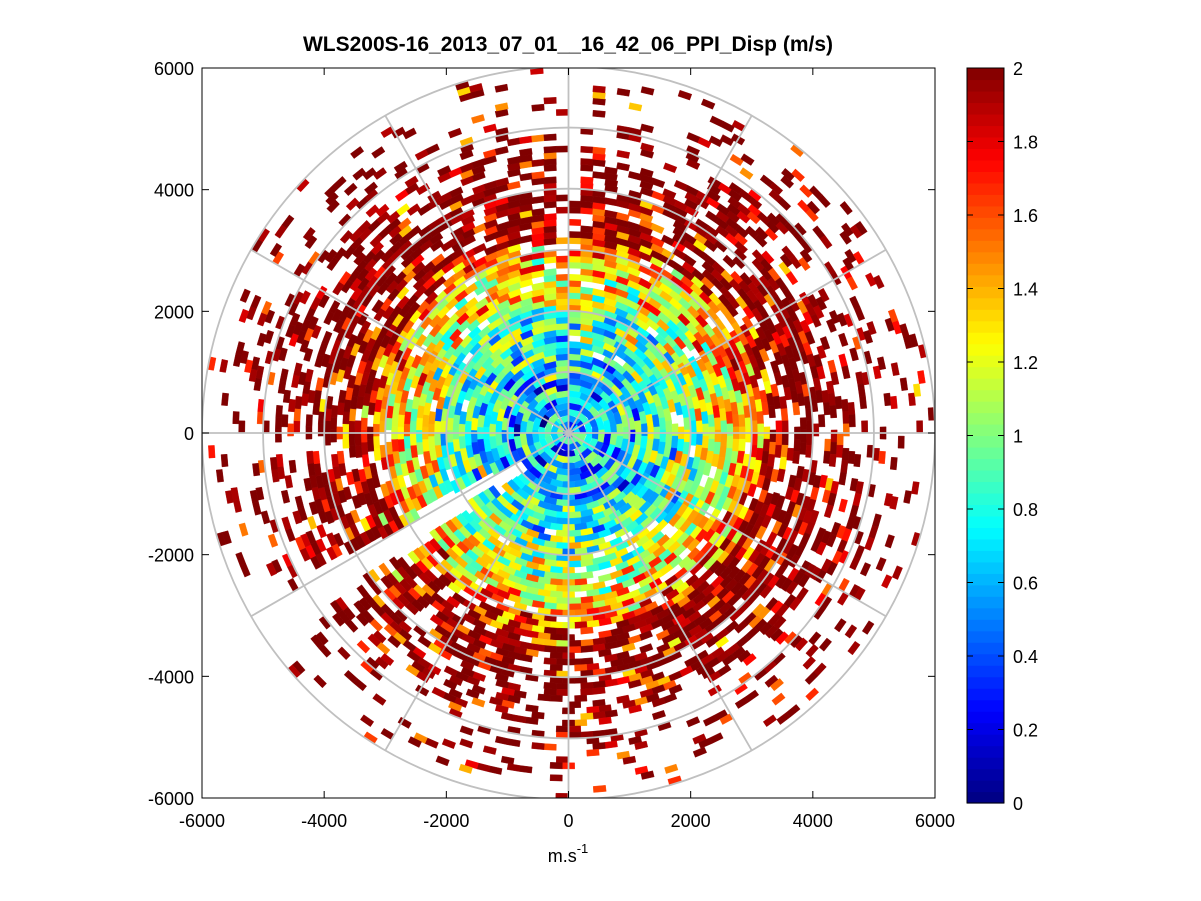 The width and height of the screenshot is (1201, 901). What do you see at coordinates (189, 434) in the screenshot?
I see `y-tick-label: 0` at bounding box center [189, 434].